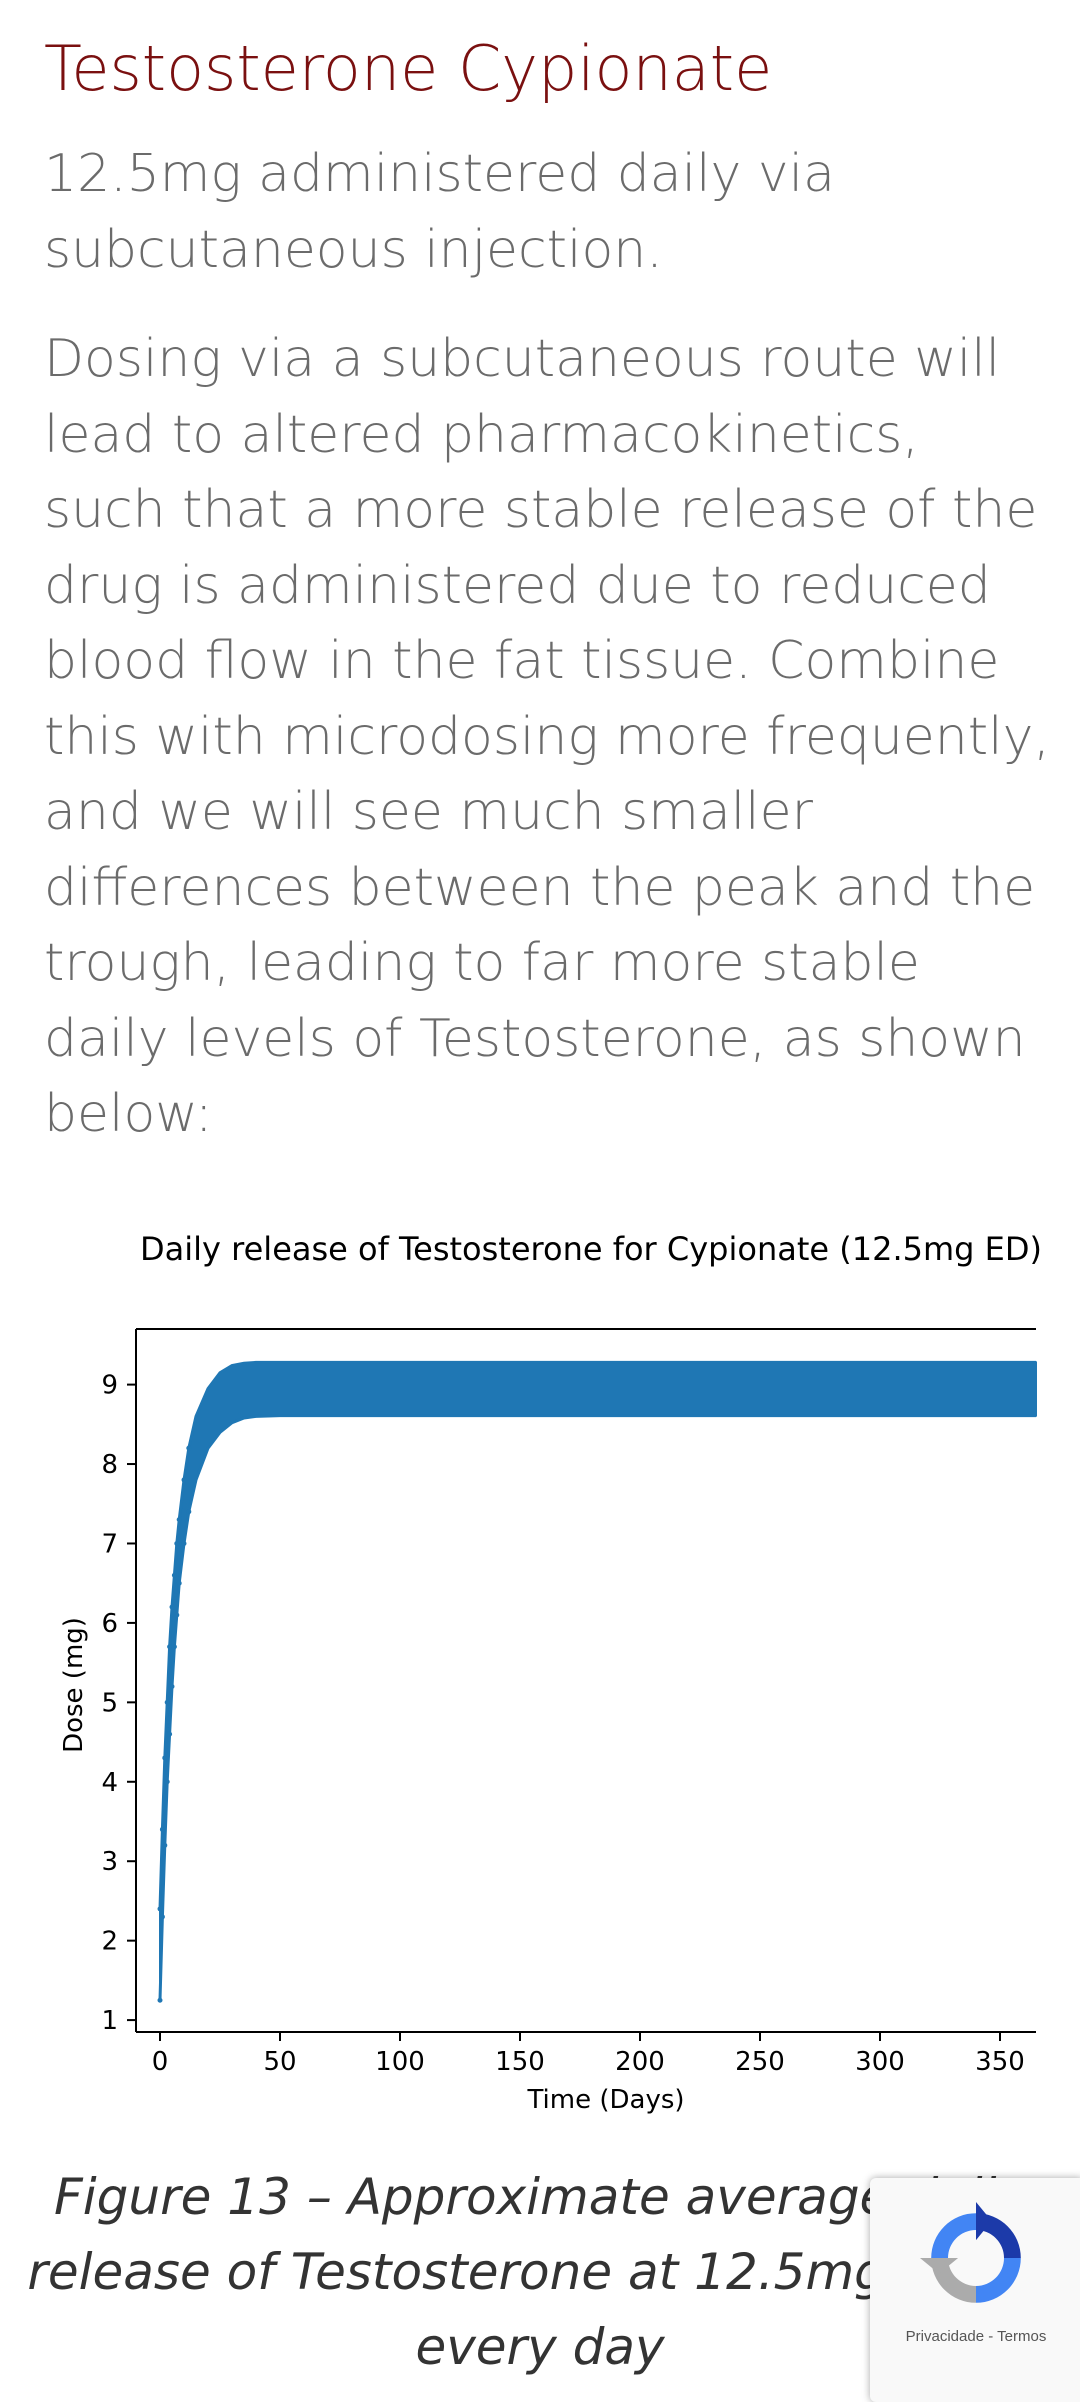  What do you see at coordinates (109, 1942) in the screenshot?
I see `y-tick-label: 2` at bounding box center [109, 1942].